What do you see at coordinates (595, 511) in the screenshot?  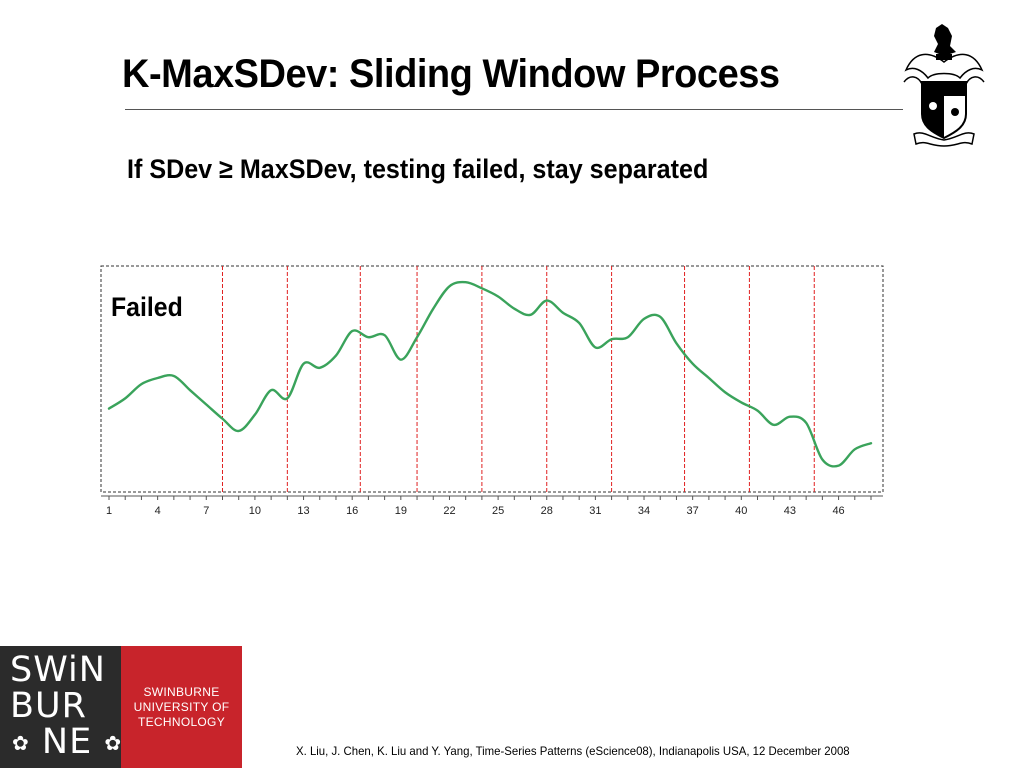 I see `x-tick-label: 31` at bounding box center [595, 511].